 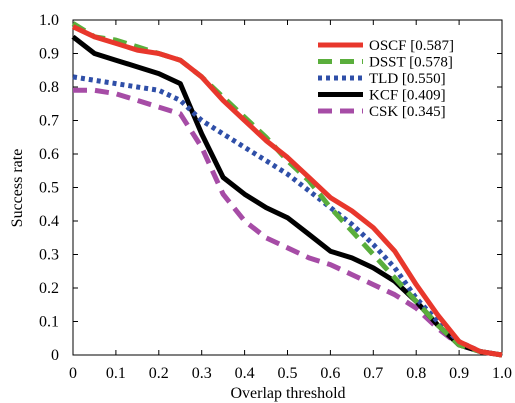 What do you see at coordinates (49, 87) in the screenshot?
I see `y-tick-label: 0.8` at bounding box center [49, 87].